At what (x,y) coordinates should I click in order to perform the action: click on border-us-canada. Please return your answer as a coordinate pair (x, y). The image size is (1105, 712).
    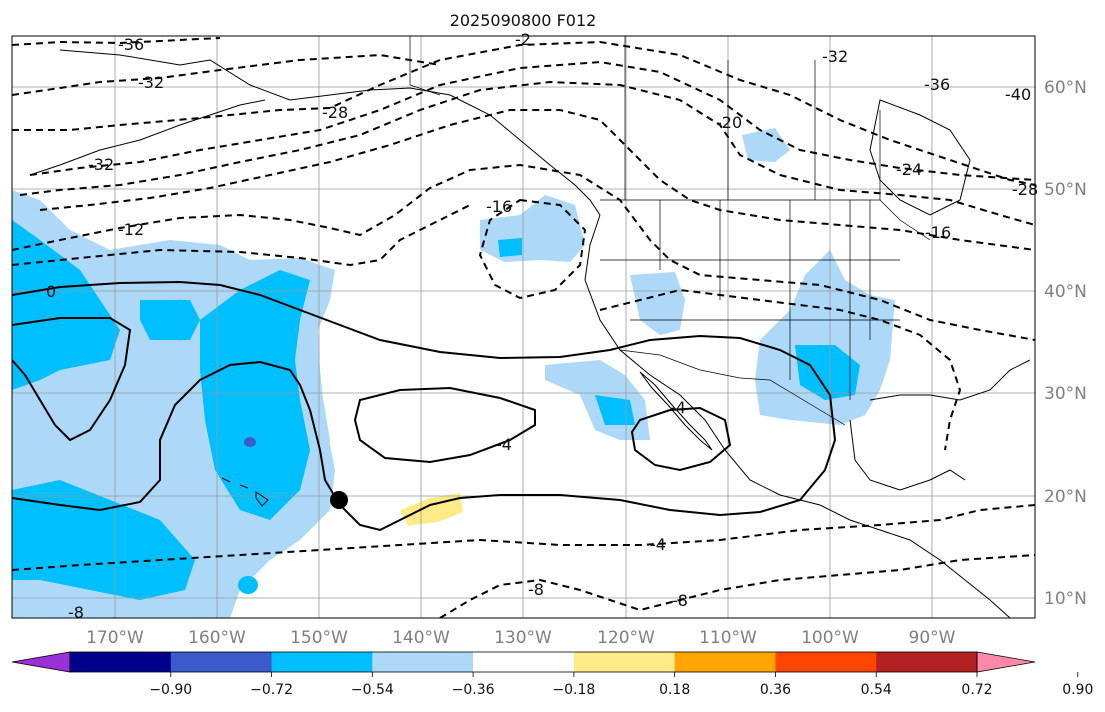
    Looking at the image, I should click on (765, 220).